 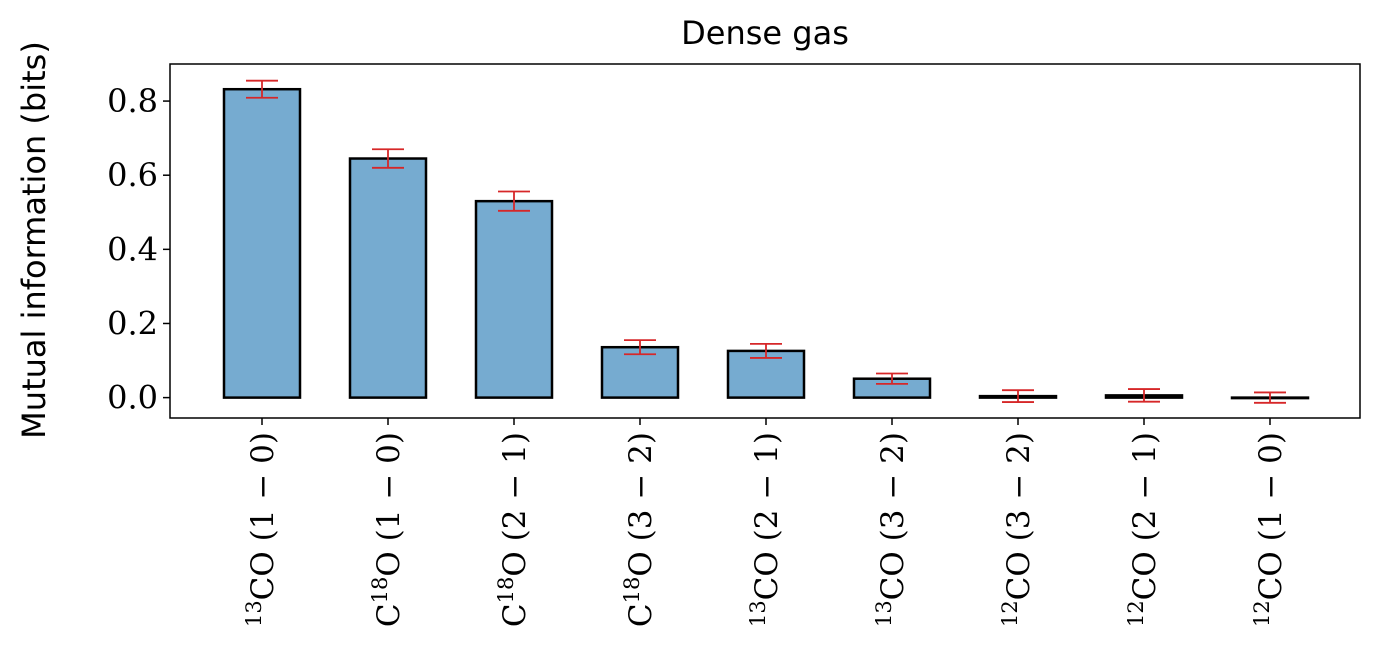 I want to click on x-tick-label: 13CO (1 − 0), so click(x=261, y=529).